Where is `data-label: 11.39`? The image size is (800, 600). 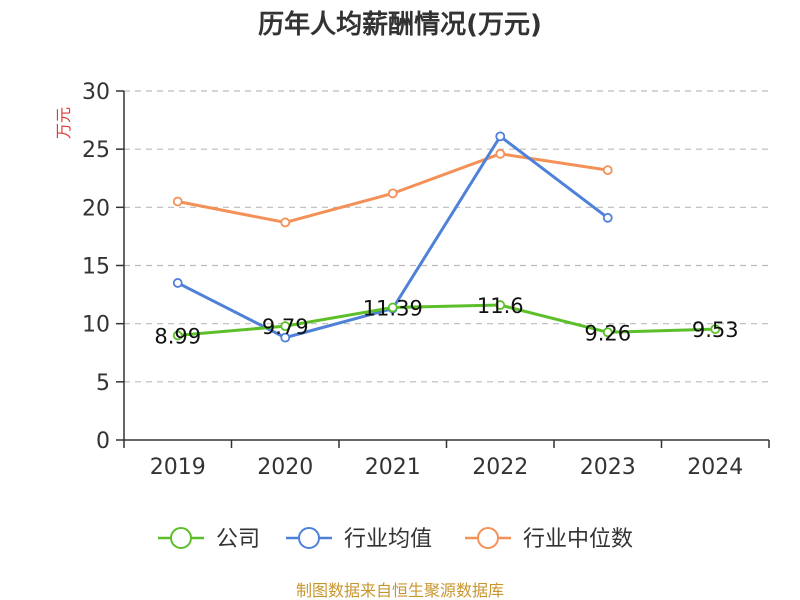
data-label: 11.39 is located at coordinates (393, 308).